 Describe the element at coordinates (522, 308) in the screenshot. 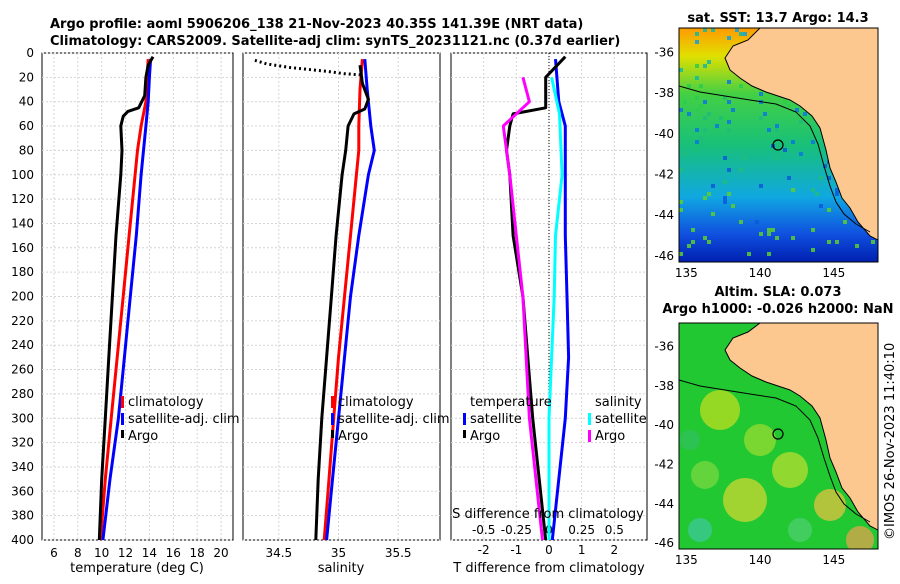

I see `series-salinity-argo` at that location.